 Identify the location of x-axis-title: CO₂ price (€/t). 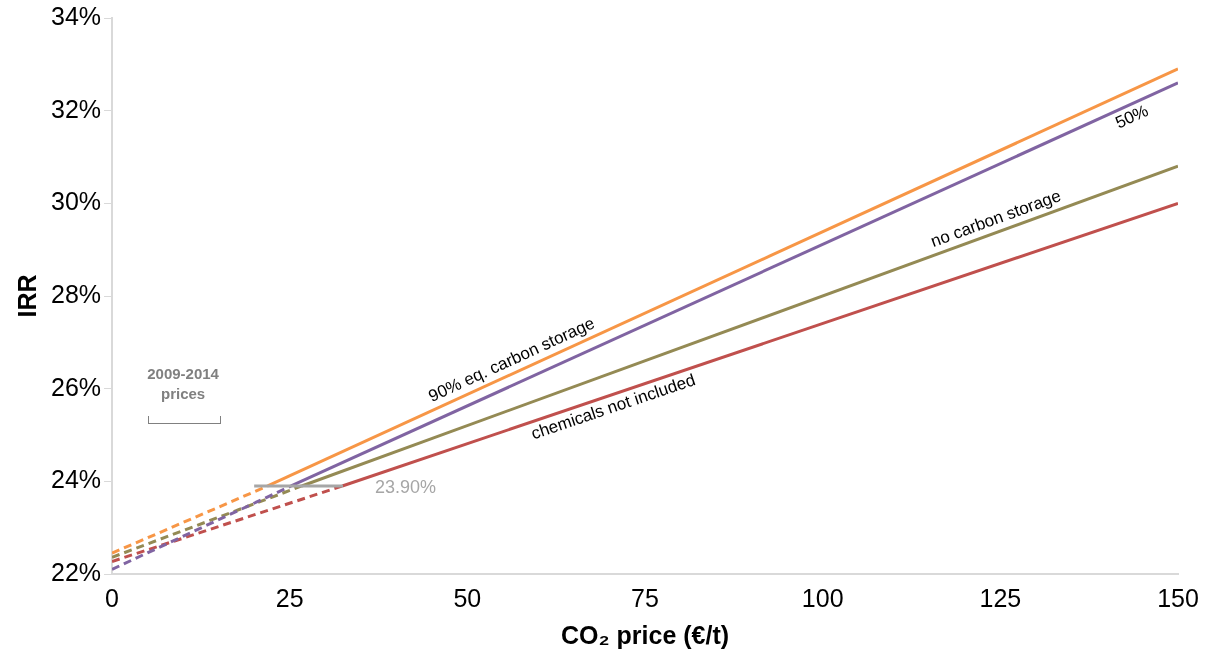
(645, 634).